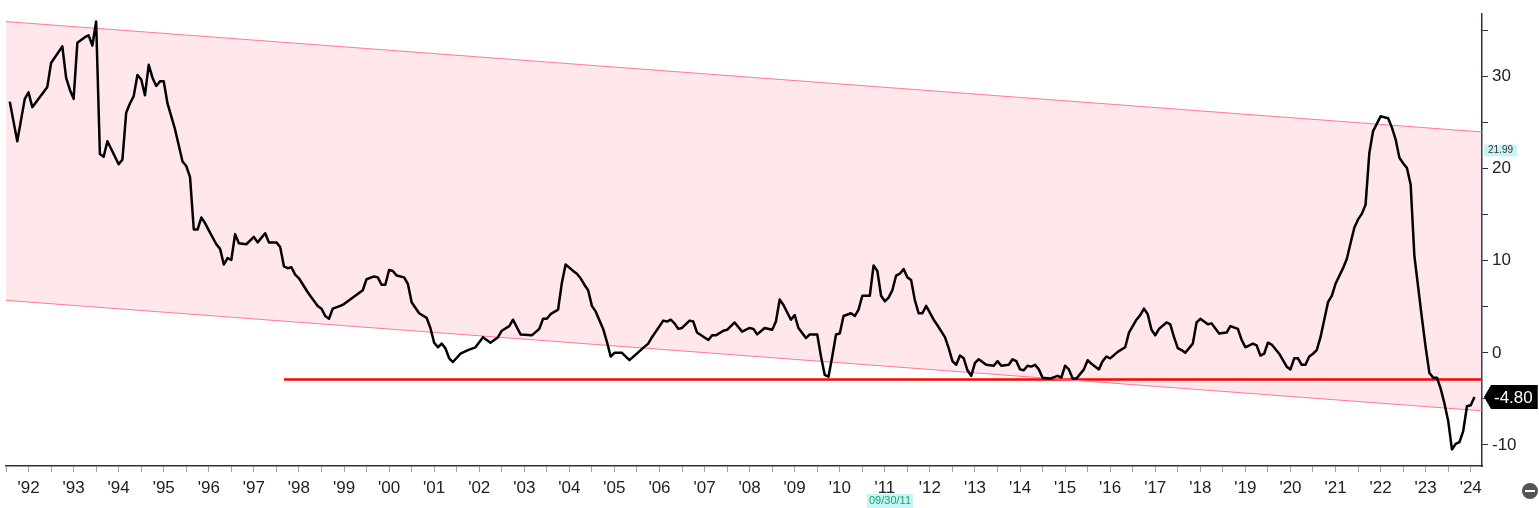 The width and height of the screenshot is (1539, 508). What do you see at coordinates (1065, 487) in the screenshot?
I see `x-tick-label: '15` at bounding box center [1065, 487].